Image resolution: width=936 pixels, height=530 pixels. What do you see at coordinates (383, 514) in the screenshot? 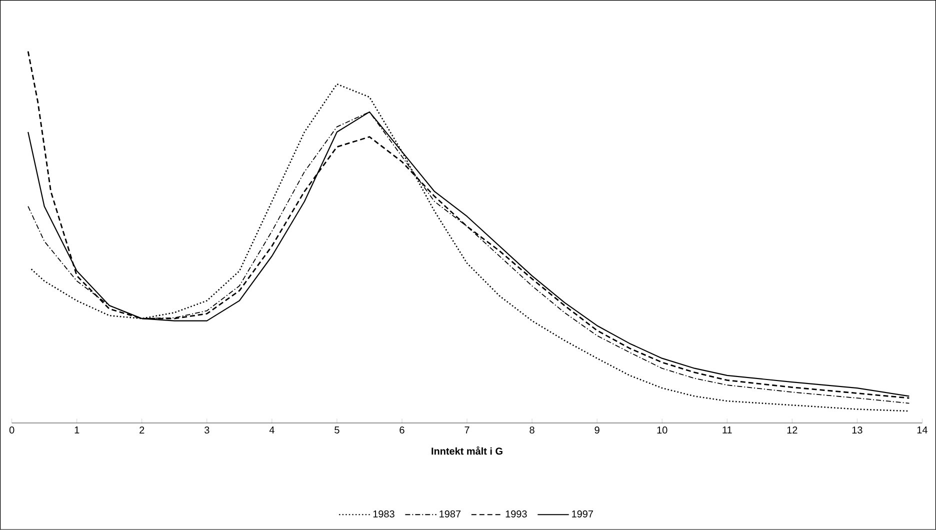
I see `legend-label: 1983` at bounding box center [383, 514].